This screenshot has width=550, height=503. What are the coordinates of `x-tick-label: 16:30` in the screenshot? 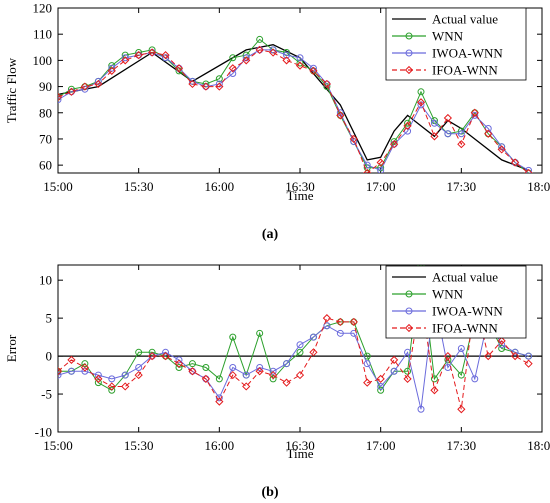 It's located at (300, 445).